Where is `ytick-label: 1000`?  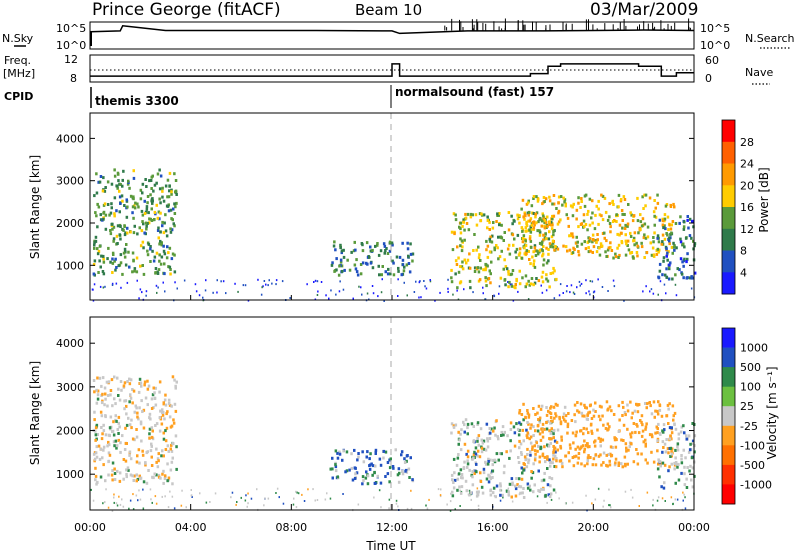
ytick-label: 1000 is located at coordinates (70, 474).